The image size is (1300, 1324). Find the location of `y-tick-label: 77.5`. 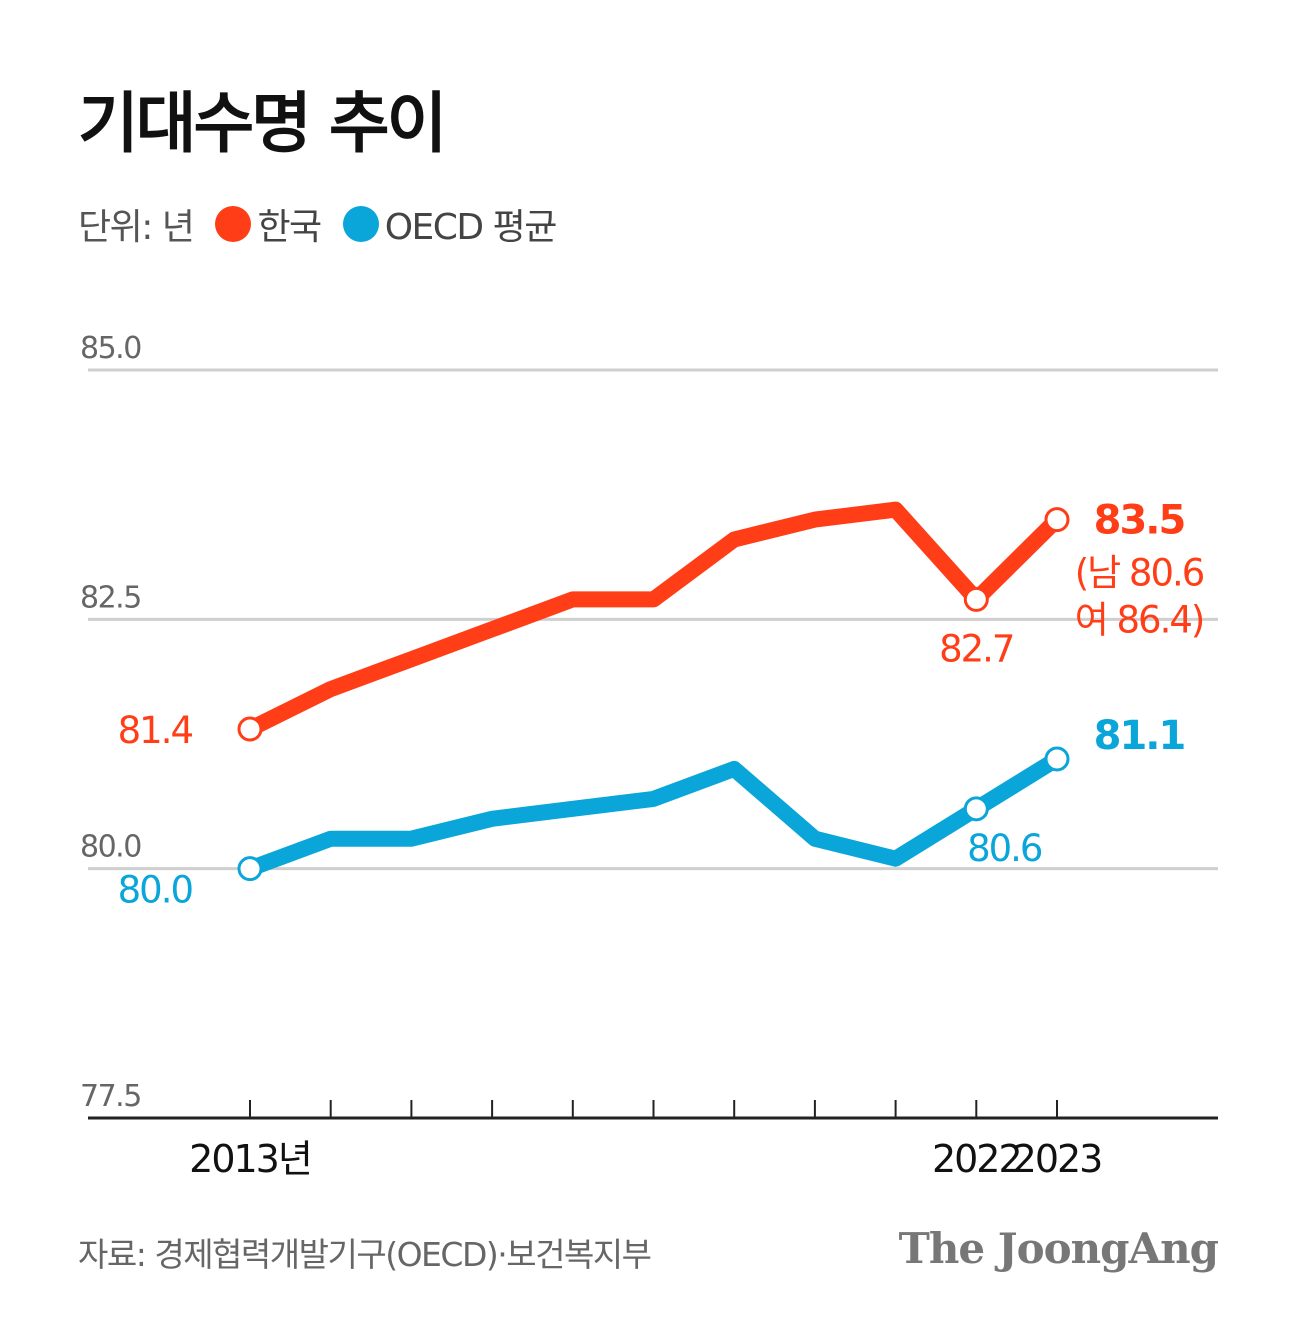

y-tick-label: 77.5 is located at coordinates (110, 1096).